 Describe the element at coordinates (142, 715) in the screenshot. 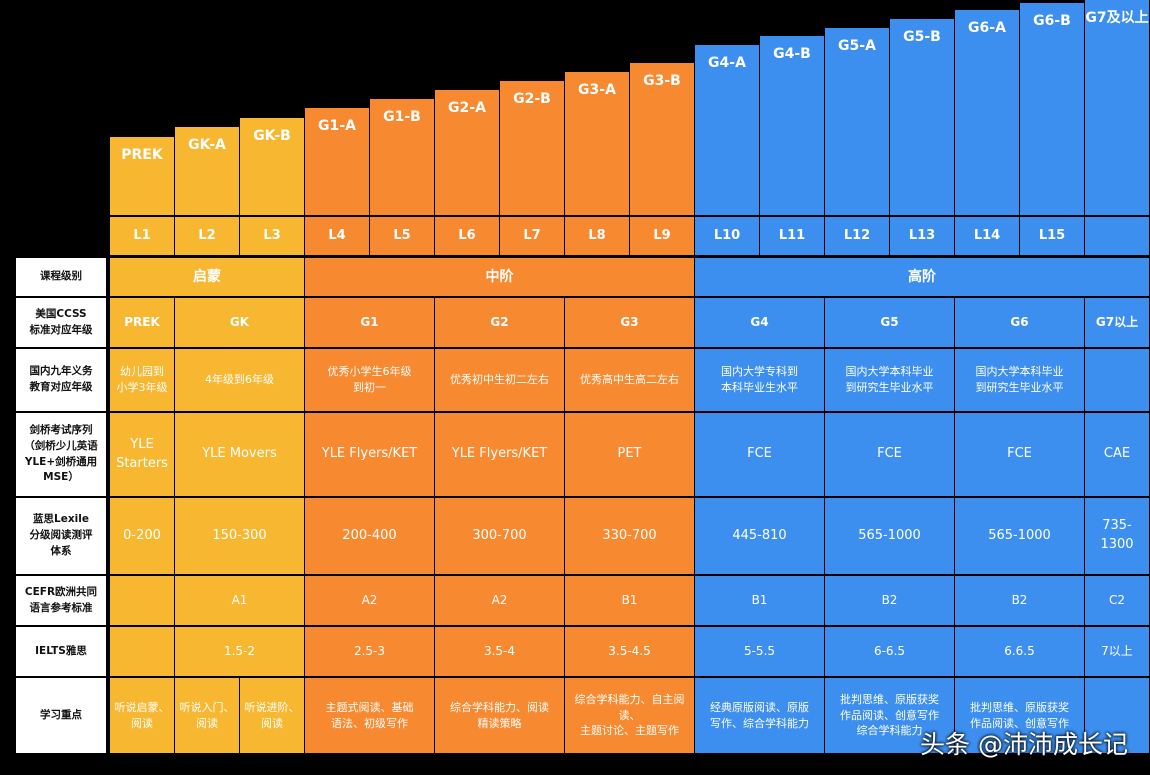

I see `focus-cell: 听说启蒙、 阅读` at that location.